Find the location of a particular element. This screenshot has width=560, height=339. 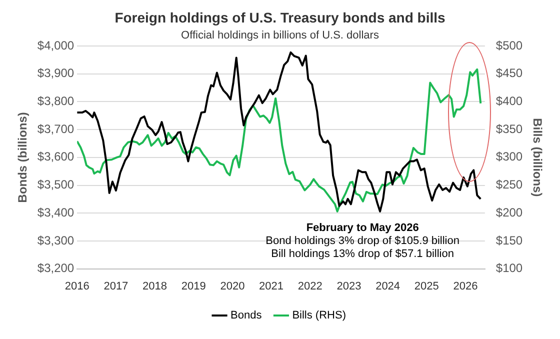

y-tick-label: $3,200 is located at coordinates (55, 268).